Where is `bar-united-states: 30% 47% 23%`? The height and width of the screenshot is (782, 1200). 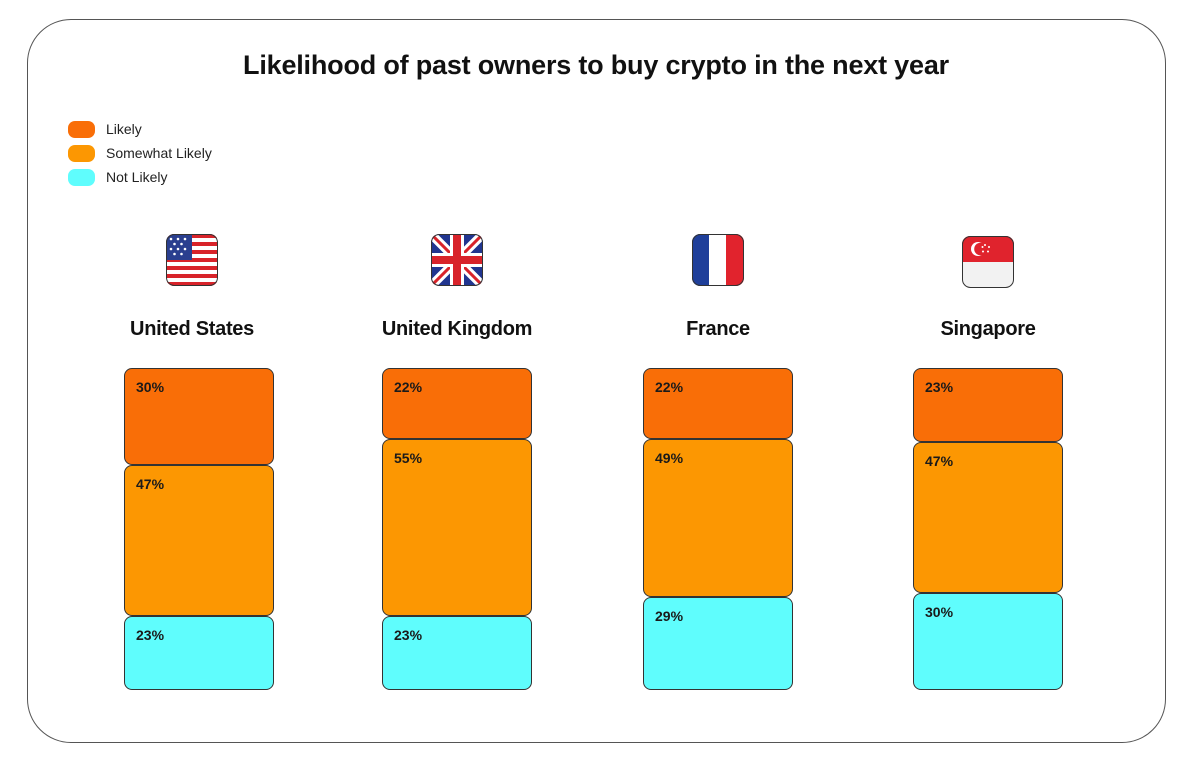 bar-united-states: 30% 47% 23% is located at coordinates (199, 529).